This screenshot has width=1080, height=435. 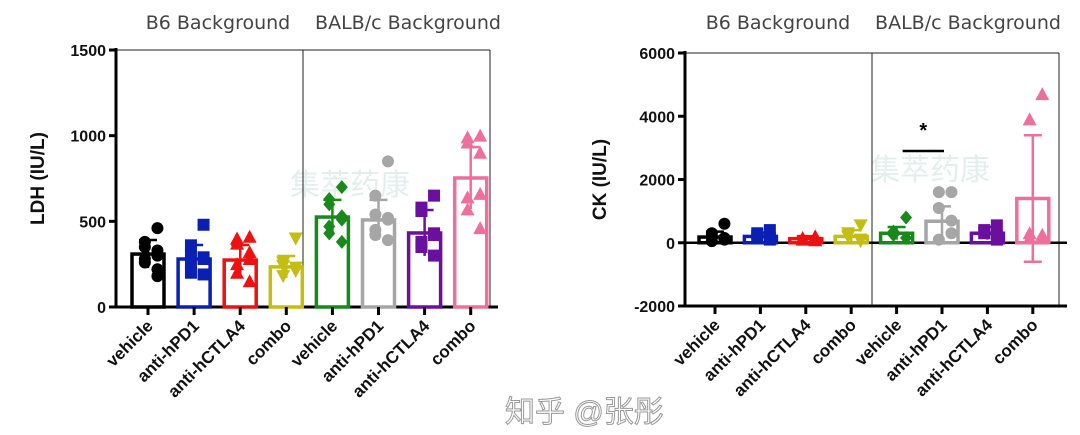 What do you see at coordinates (88, 137) in the screenshot?
I see `y-tick-label: 1000` at bounding box center [88, 137].